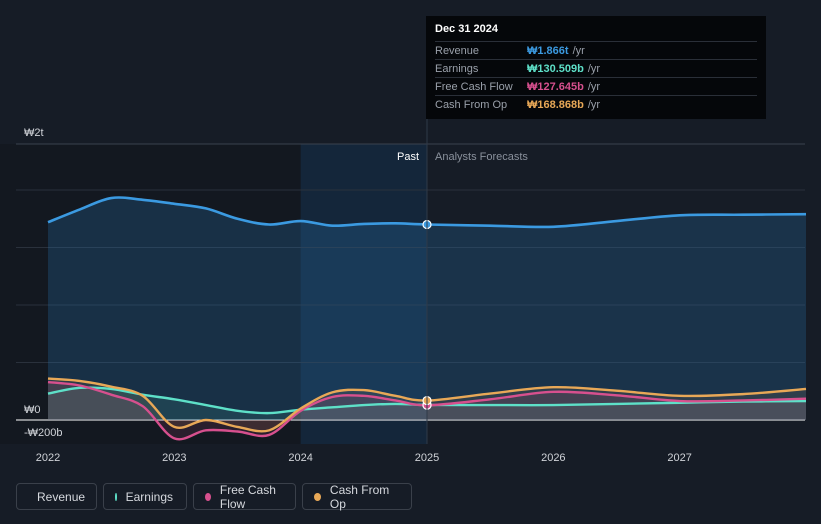 This screenshot has height=524, width=821. I want to click on forecast-label: Analysts Forecasts, so click(481, 157).